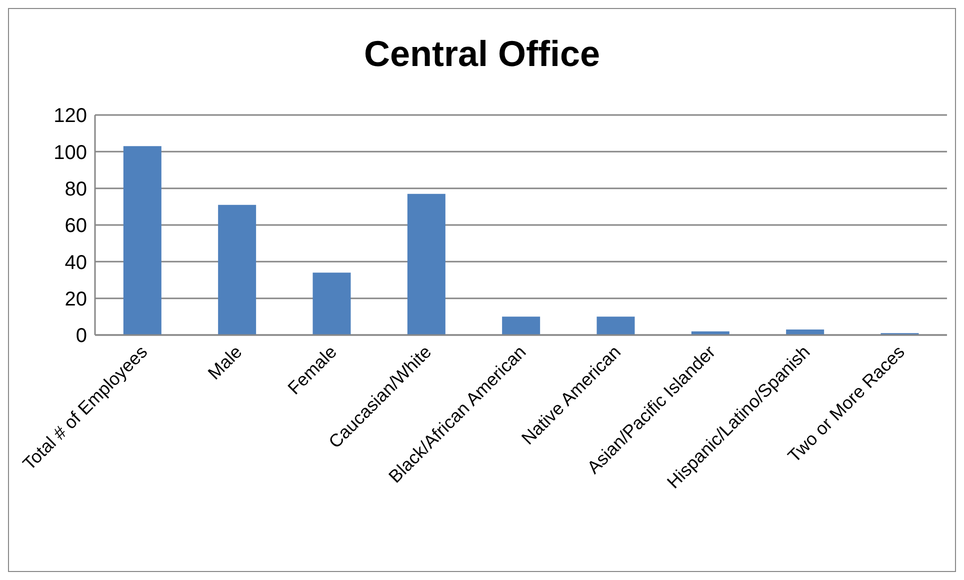 The image size is (964, 580). What do you see at coordinates (70, 116) in the screenshot?
I see `y-tick-label: 120` at bounding box center [70, 116].